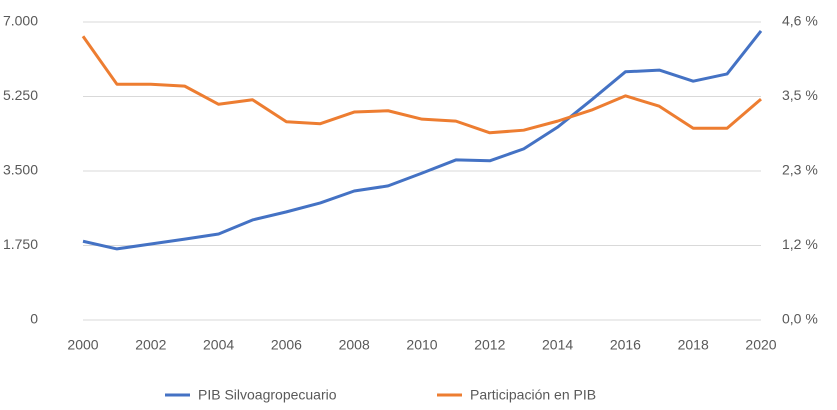 This screenshot has height=410, width=837. I want to click on x-tick-label: 2018, so click(693, 345).